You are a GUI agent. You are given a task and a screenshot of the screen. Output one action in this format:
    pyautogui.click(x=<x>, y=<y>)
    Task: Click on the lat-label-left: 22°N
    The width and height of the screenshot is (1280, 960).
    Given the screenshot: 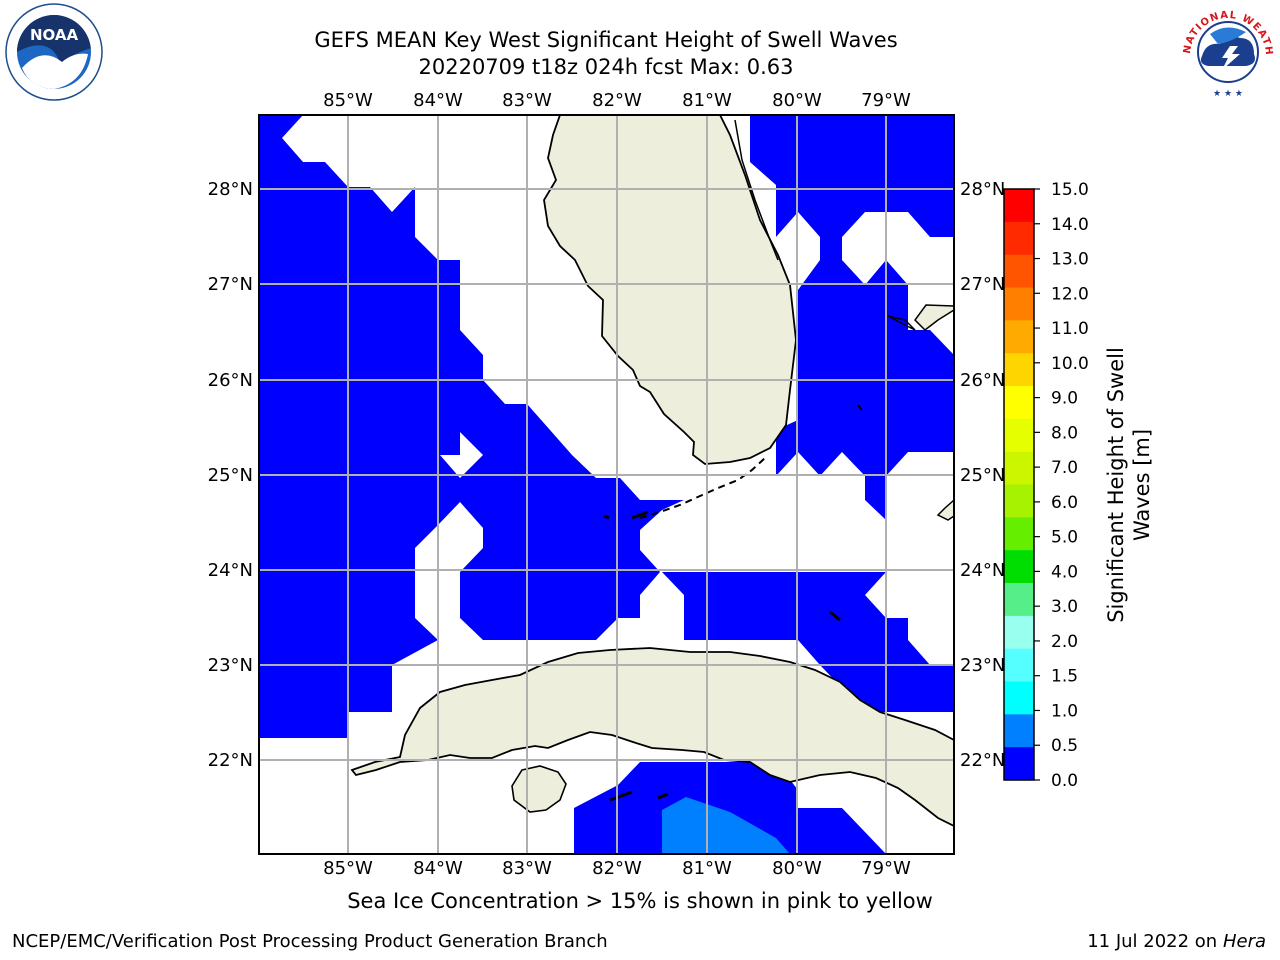 What is the action you would take?
    pyautogui.click(x=230, y=760)
    